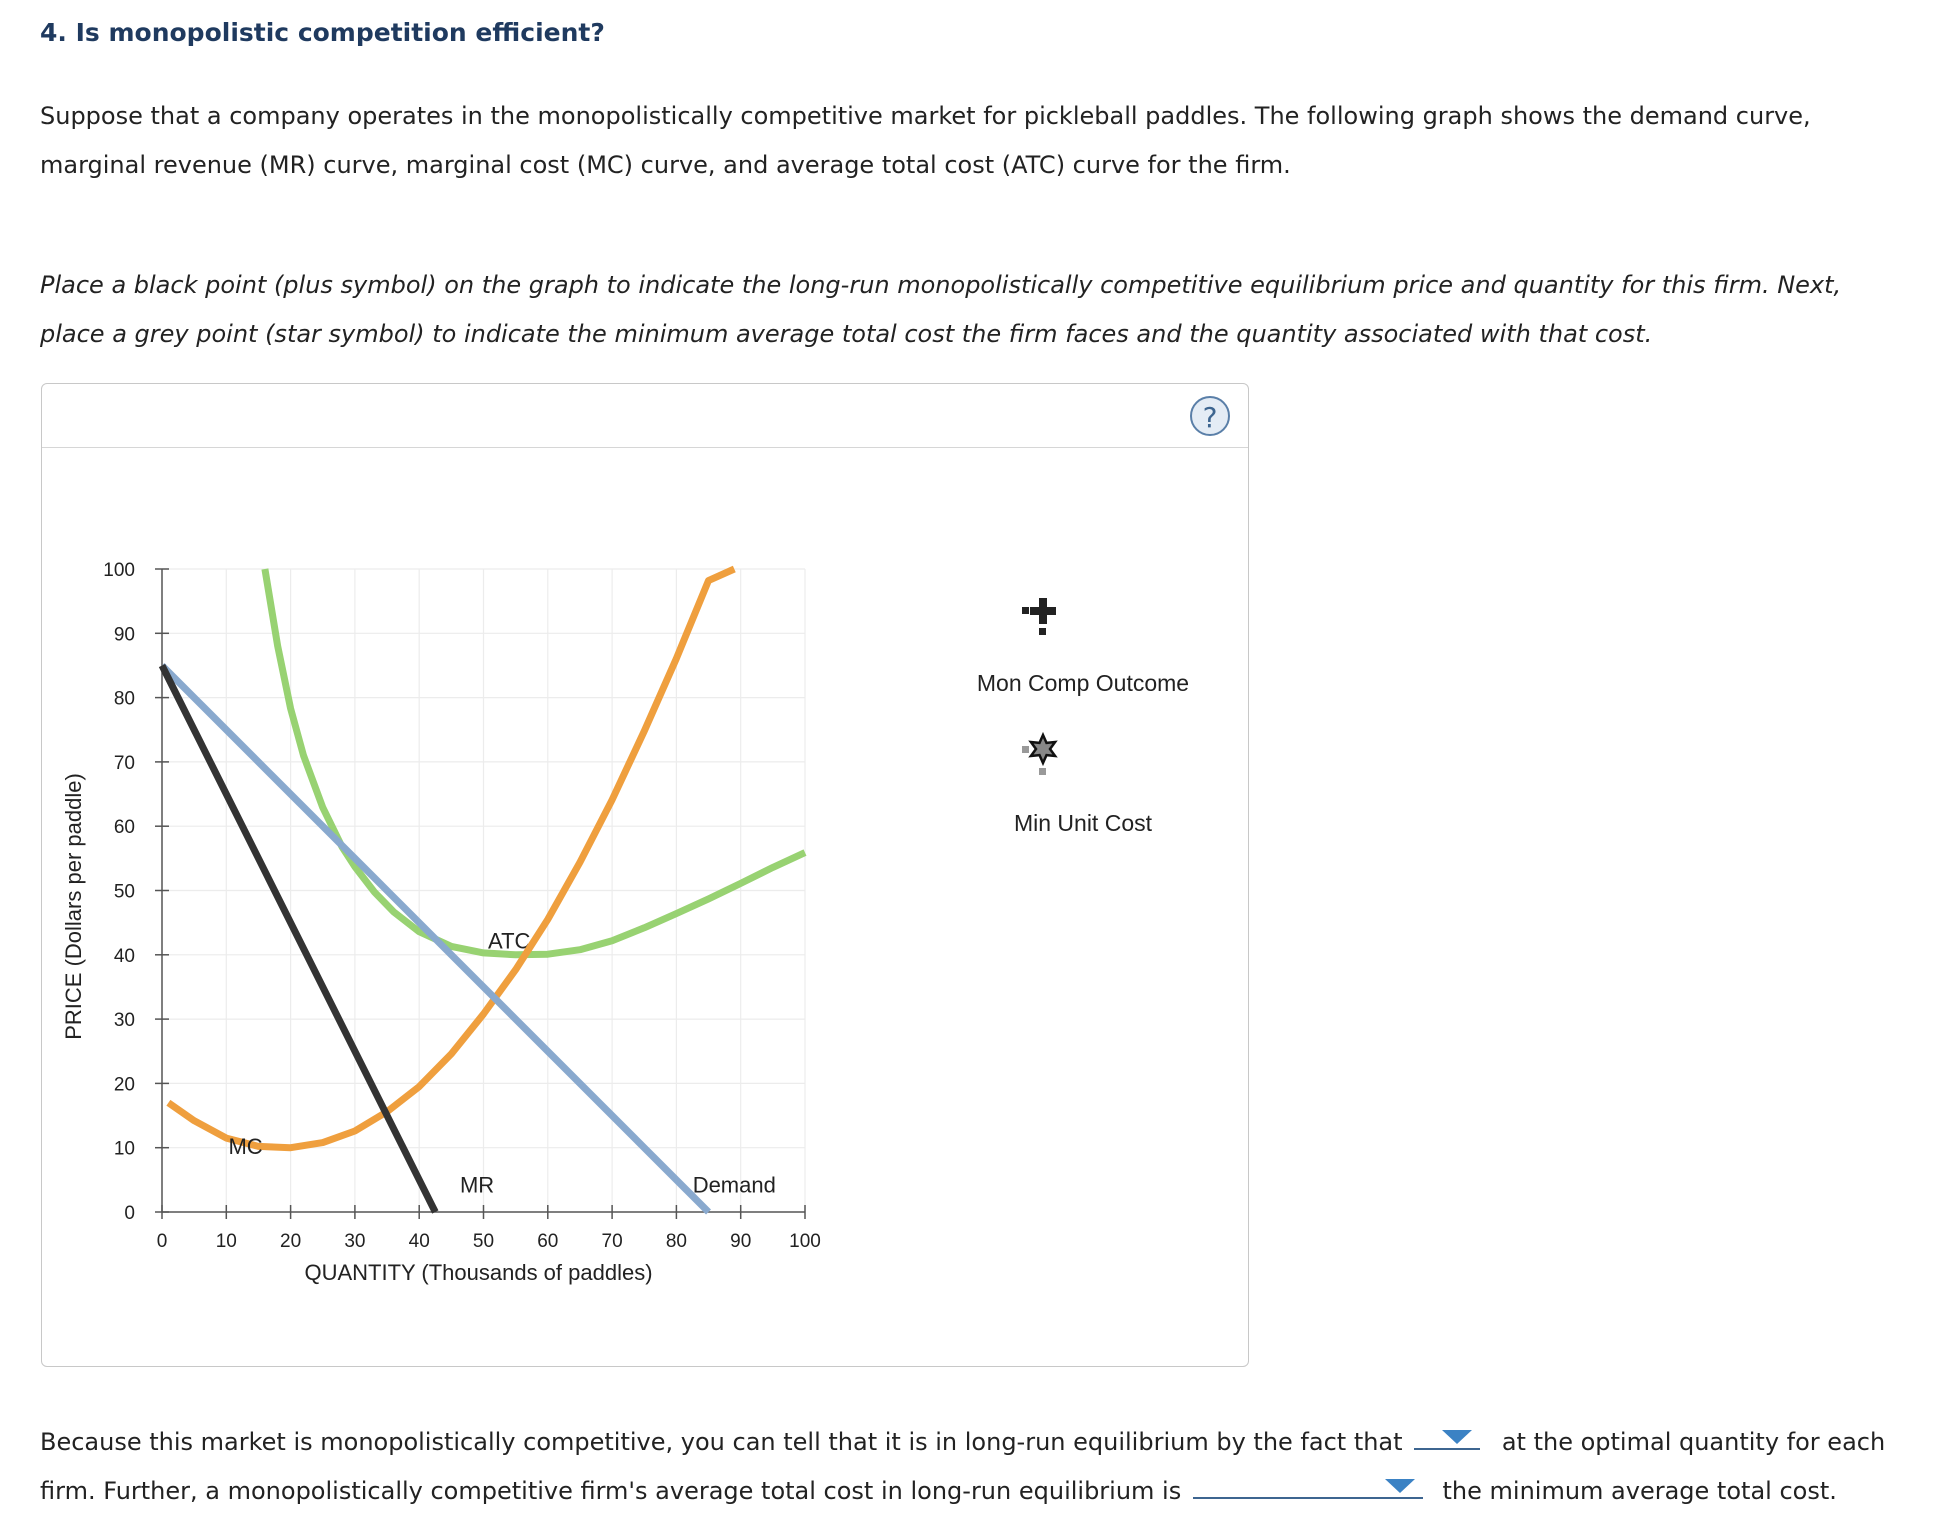 The image size is (1952, 1532). Describe the element at coordinates (645, 416) in the screenshot. I see `graph-panel-header: ?` at that location.